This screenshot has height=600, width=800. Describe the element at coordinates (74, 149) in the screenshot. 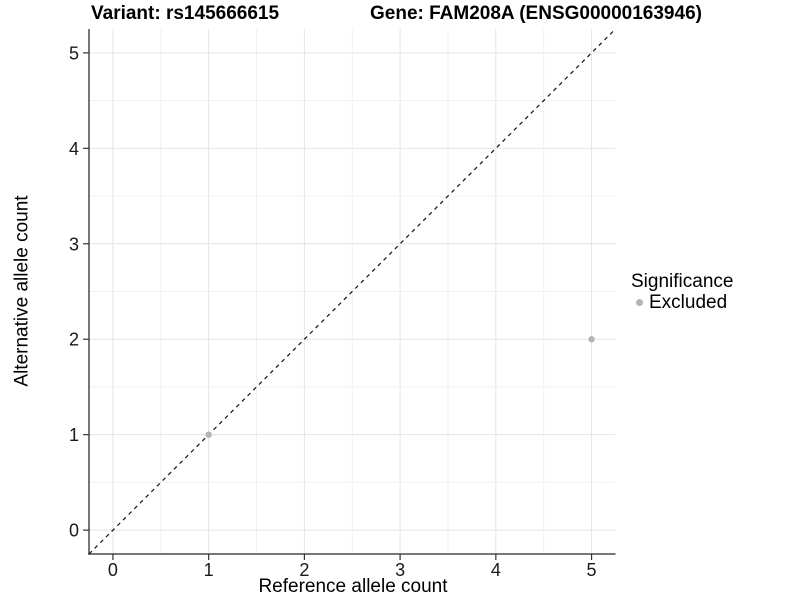

I see `y-tick-label: 4` at that location.